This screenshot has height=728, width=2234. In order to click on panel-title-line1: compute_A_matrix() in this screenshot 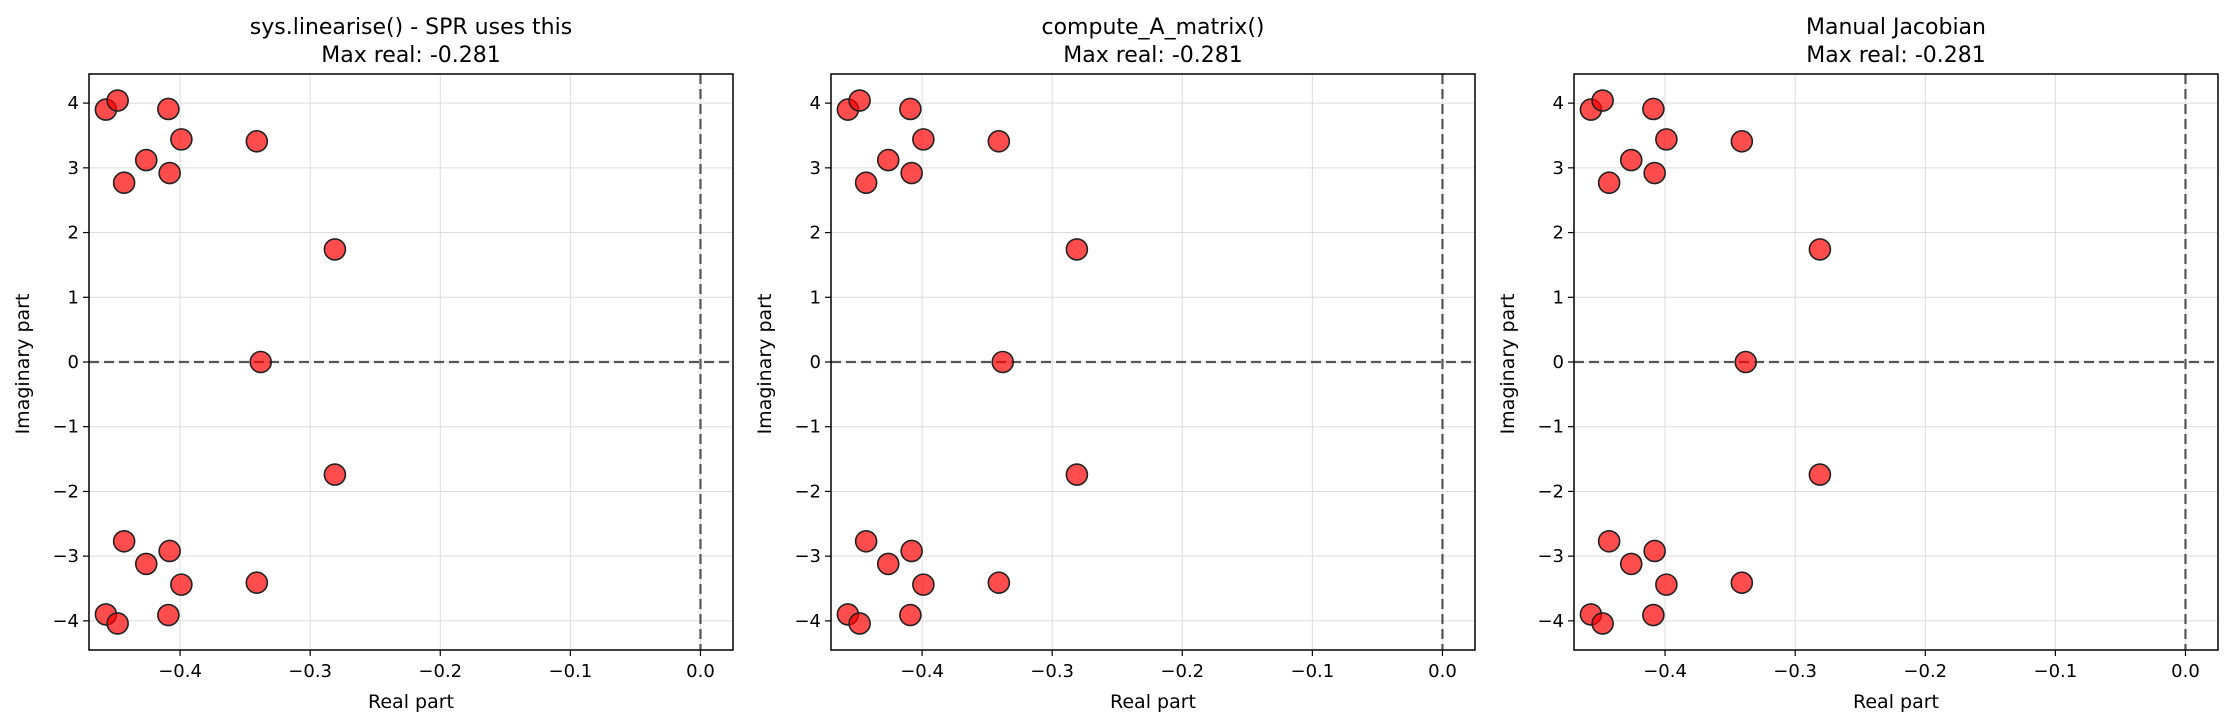, I will do `click(1153, 27)`.